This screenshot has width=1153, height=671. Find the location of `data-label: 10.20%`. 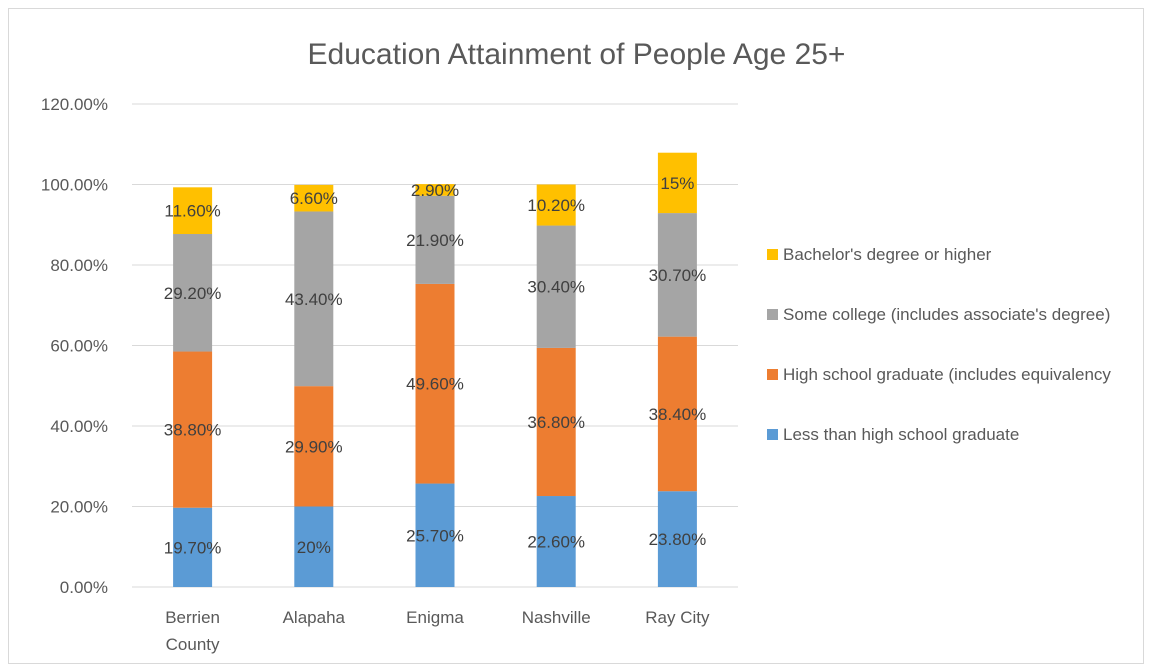

data-label: 10.20% is located at coordinates (556, 205).